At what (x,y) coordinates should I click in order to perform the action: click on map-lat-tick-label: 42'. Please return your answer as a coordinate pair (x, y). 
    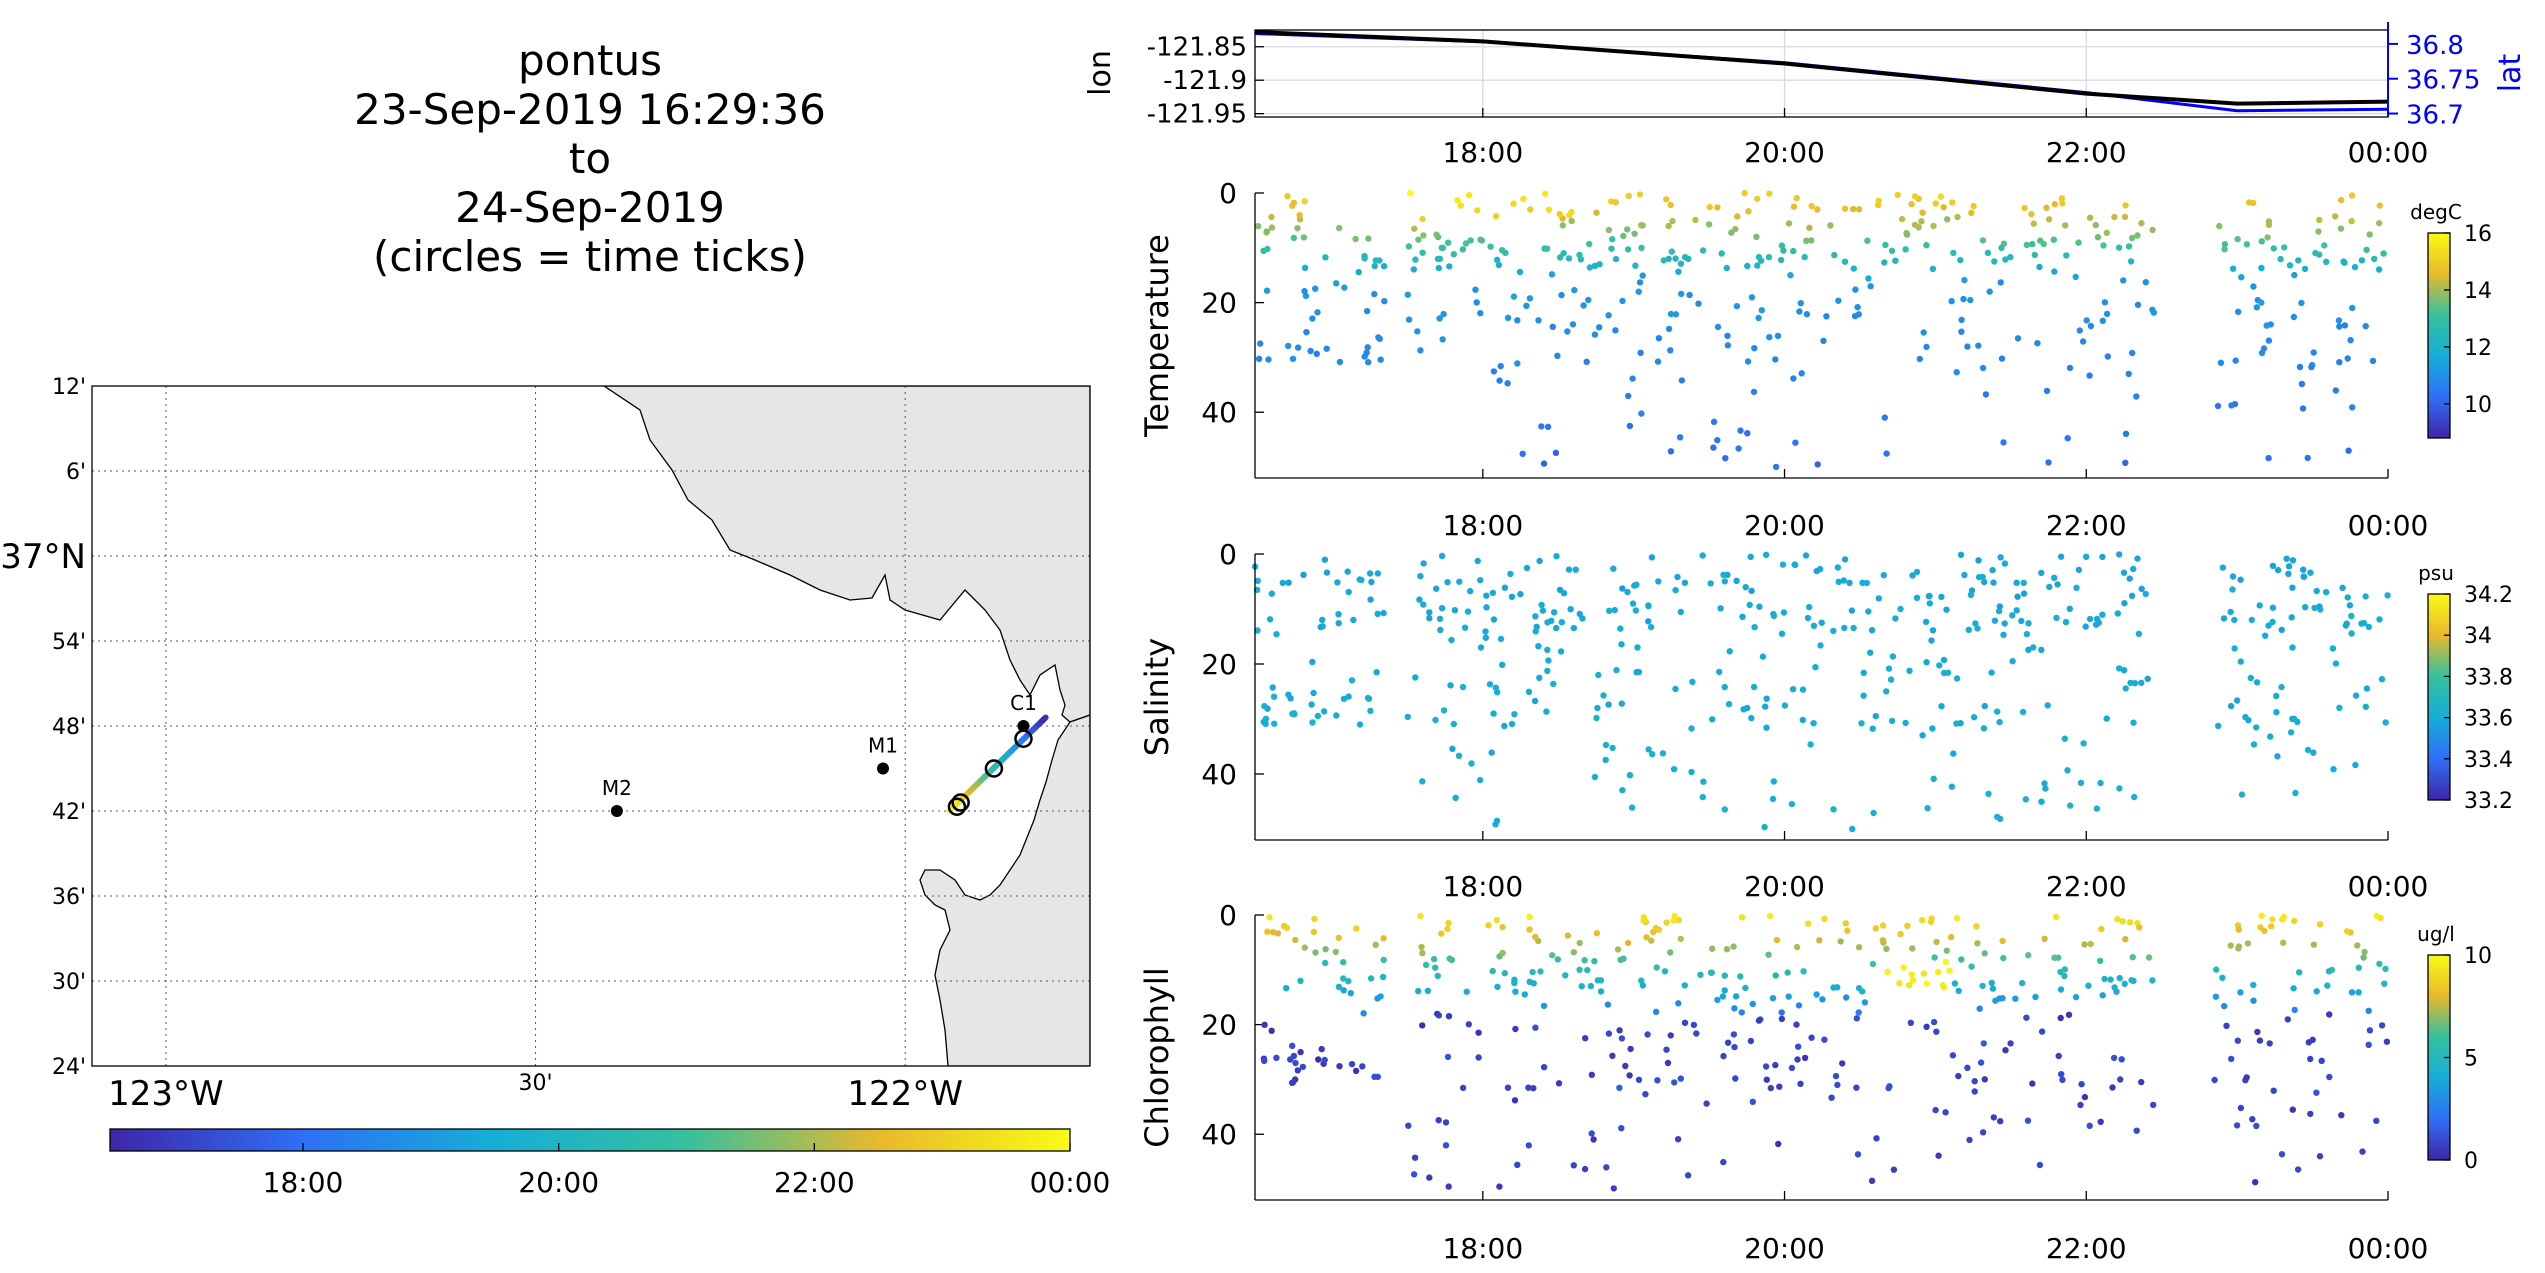
    Looking at the image, I should click on (69, 812).